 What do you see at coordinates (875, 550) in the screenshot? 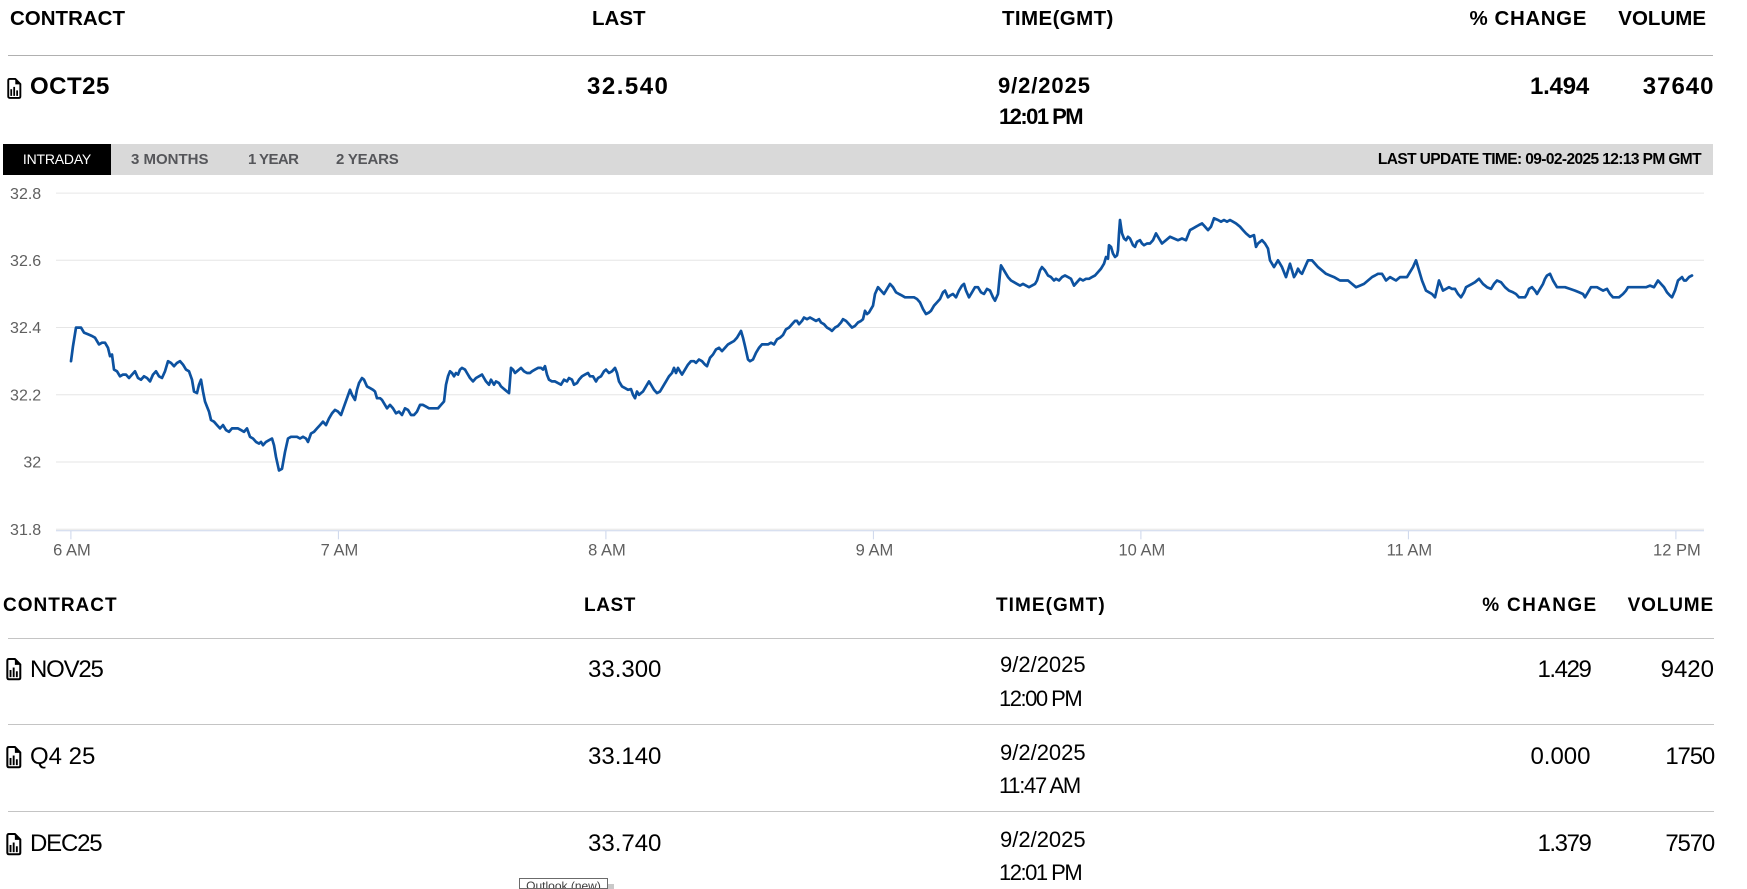
I see `svg-text: 9 AM` at bounding box center [875, 550].